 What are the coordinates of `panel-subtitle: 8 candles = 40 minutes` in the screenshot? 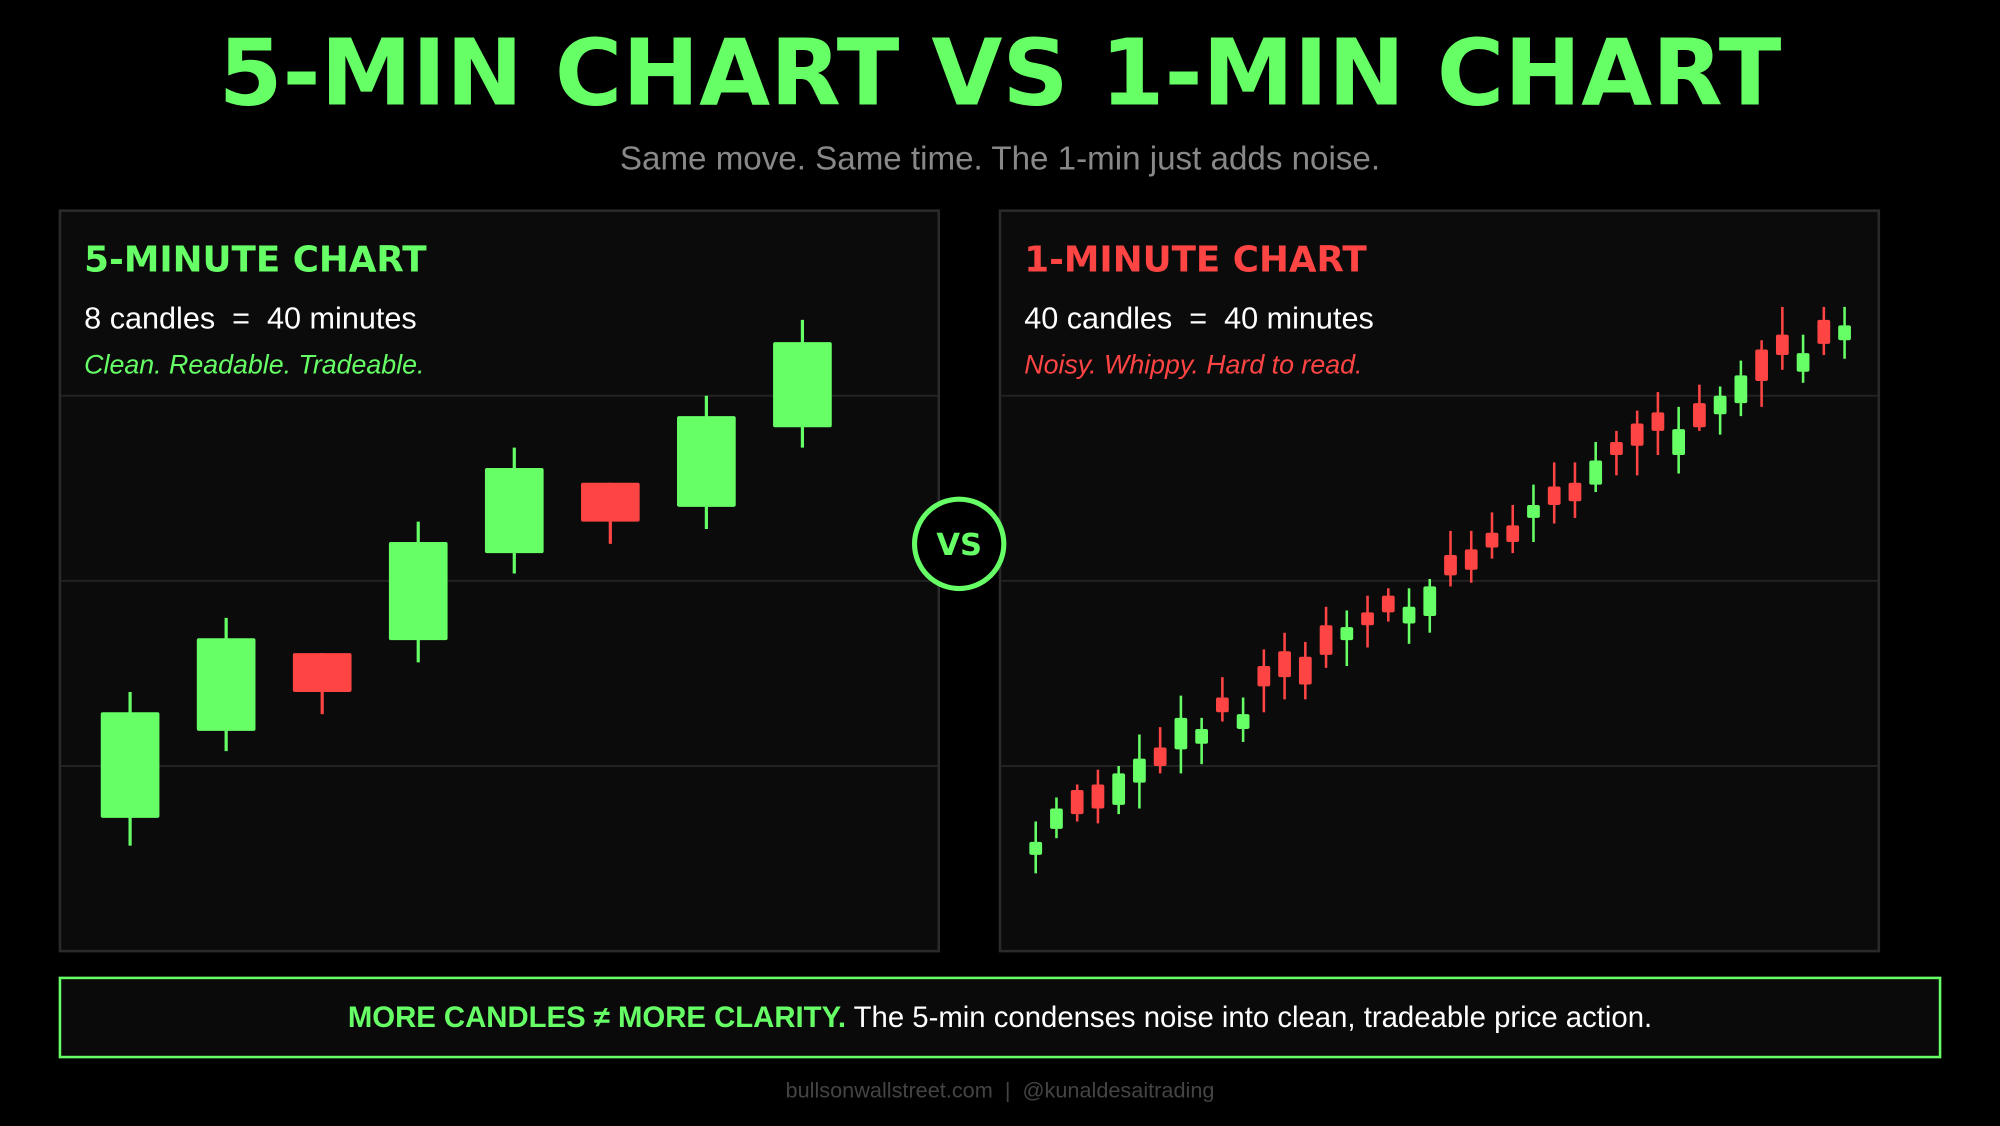 It's located at (250, 319).